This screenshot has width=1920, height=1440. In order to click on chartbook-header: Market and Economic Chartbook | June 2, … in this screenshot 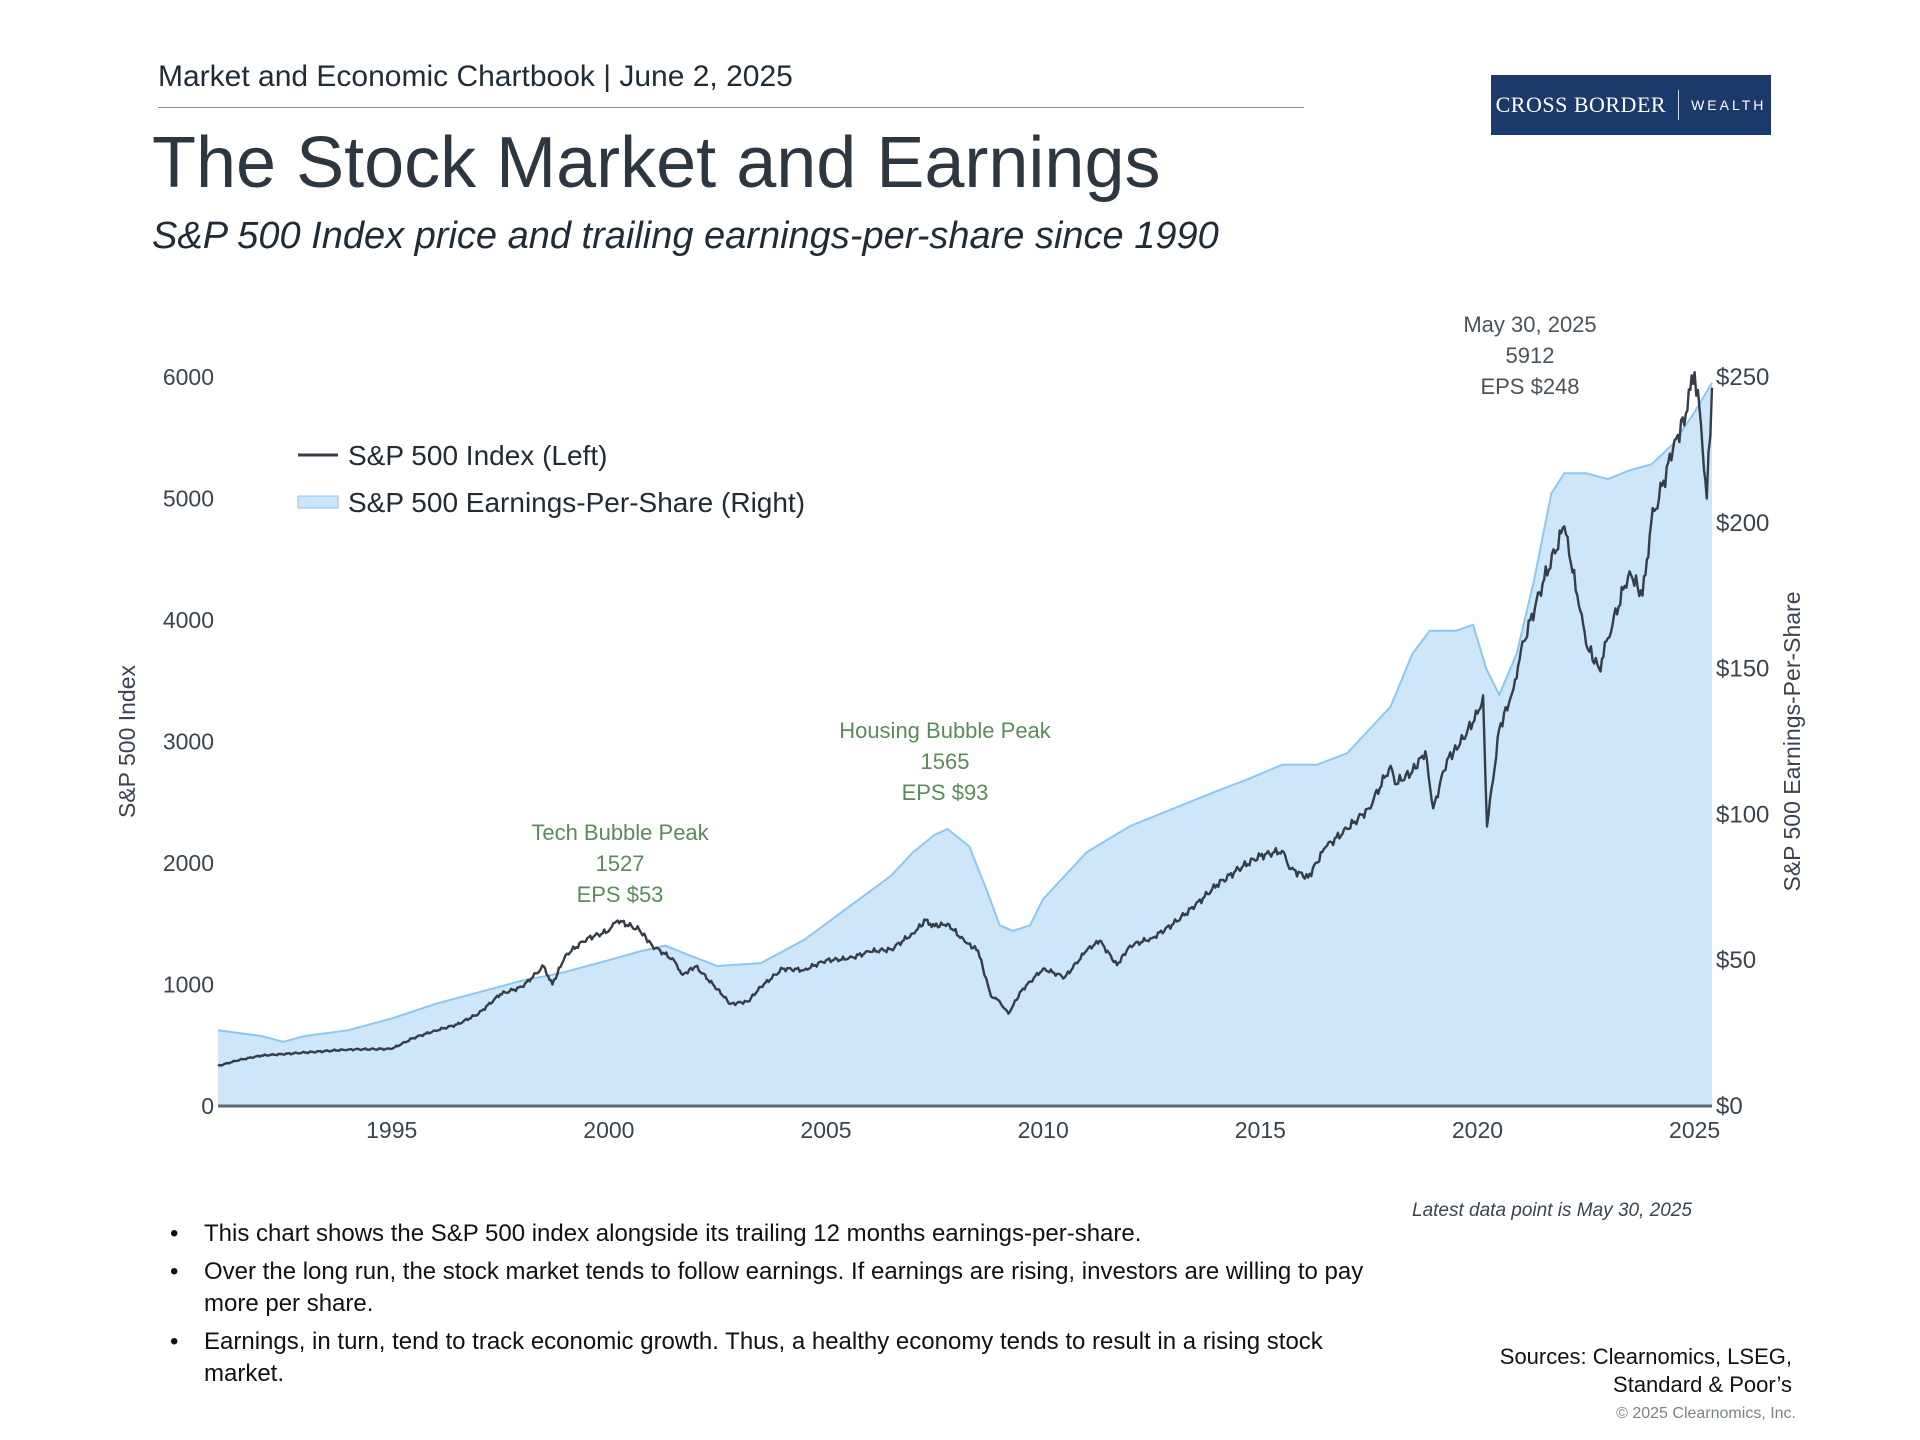, I will do `click(475, 76)`.